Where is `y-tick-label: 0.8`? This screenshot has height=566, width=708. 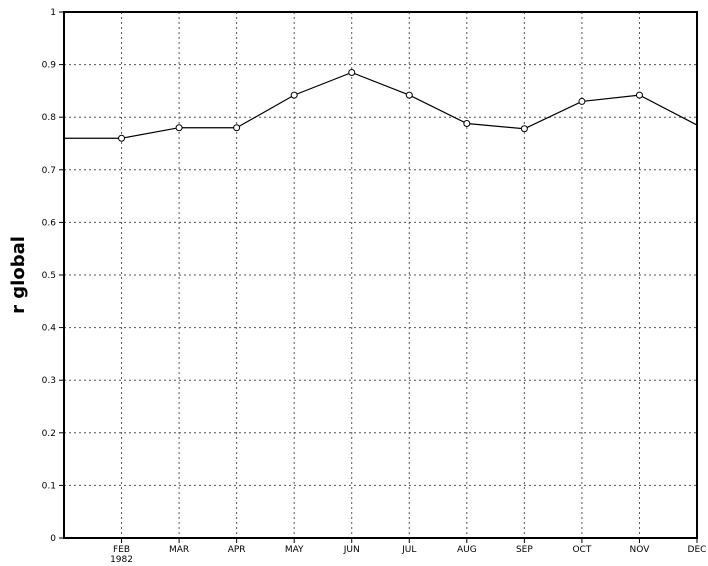
y-tick-label: 0.8 is located at coordinates (49, 118).